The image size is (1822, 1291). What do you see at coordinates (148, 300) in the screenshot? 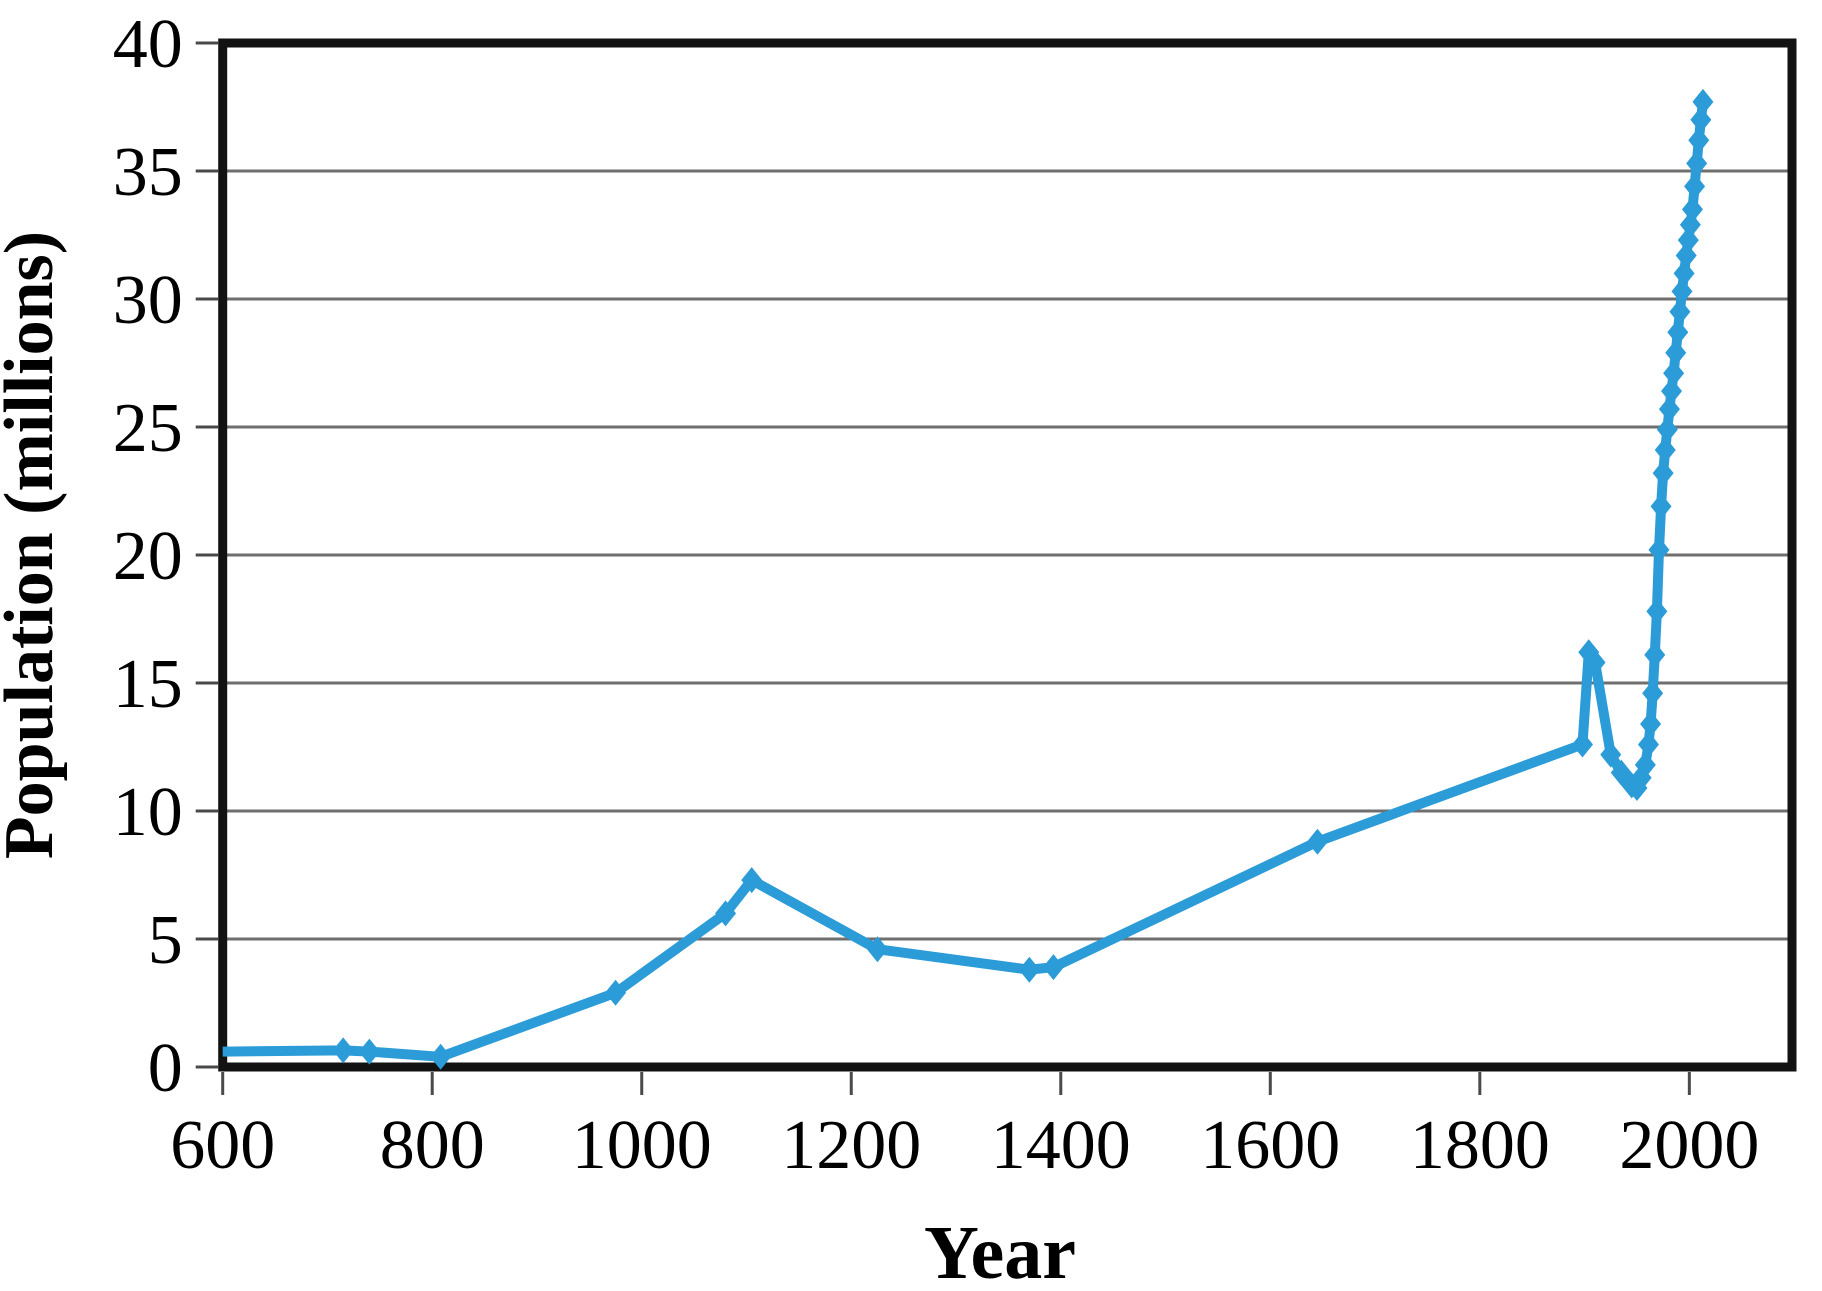
I see `y-tick-label: 30` at bounding box center [148, 300].